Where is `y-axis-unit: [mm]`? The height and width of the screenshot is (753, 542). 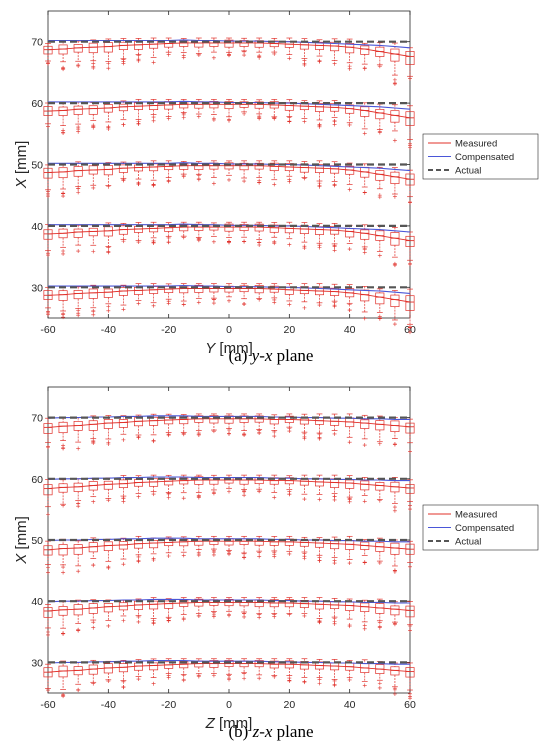
y-axis-unit: [mm] is located at coordinates (21, 535).